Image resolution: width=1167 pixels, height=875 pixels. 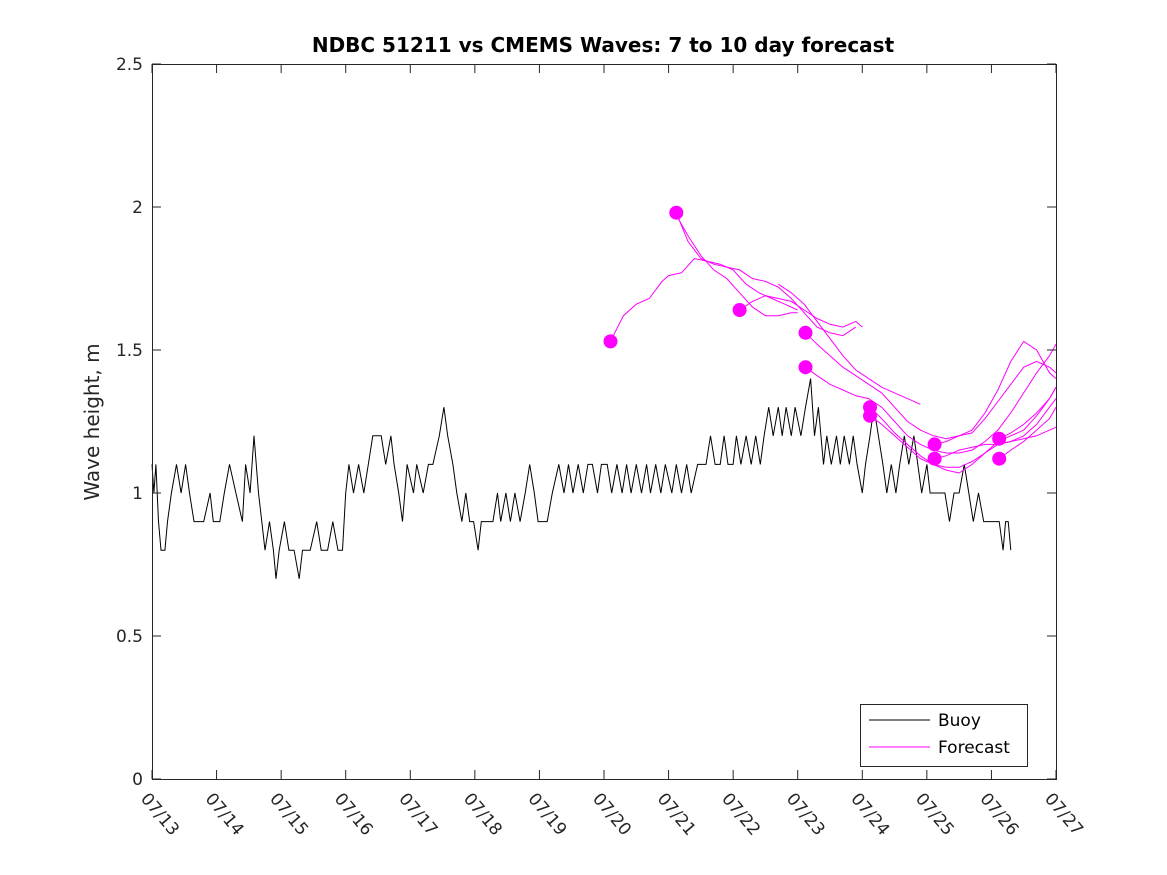 I want to click on y-tick-label-5: 2.5, so click(x=129, y=65).